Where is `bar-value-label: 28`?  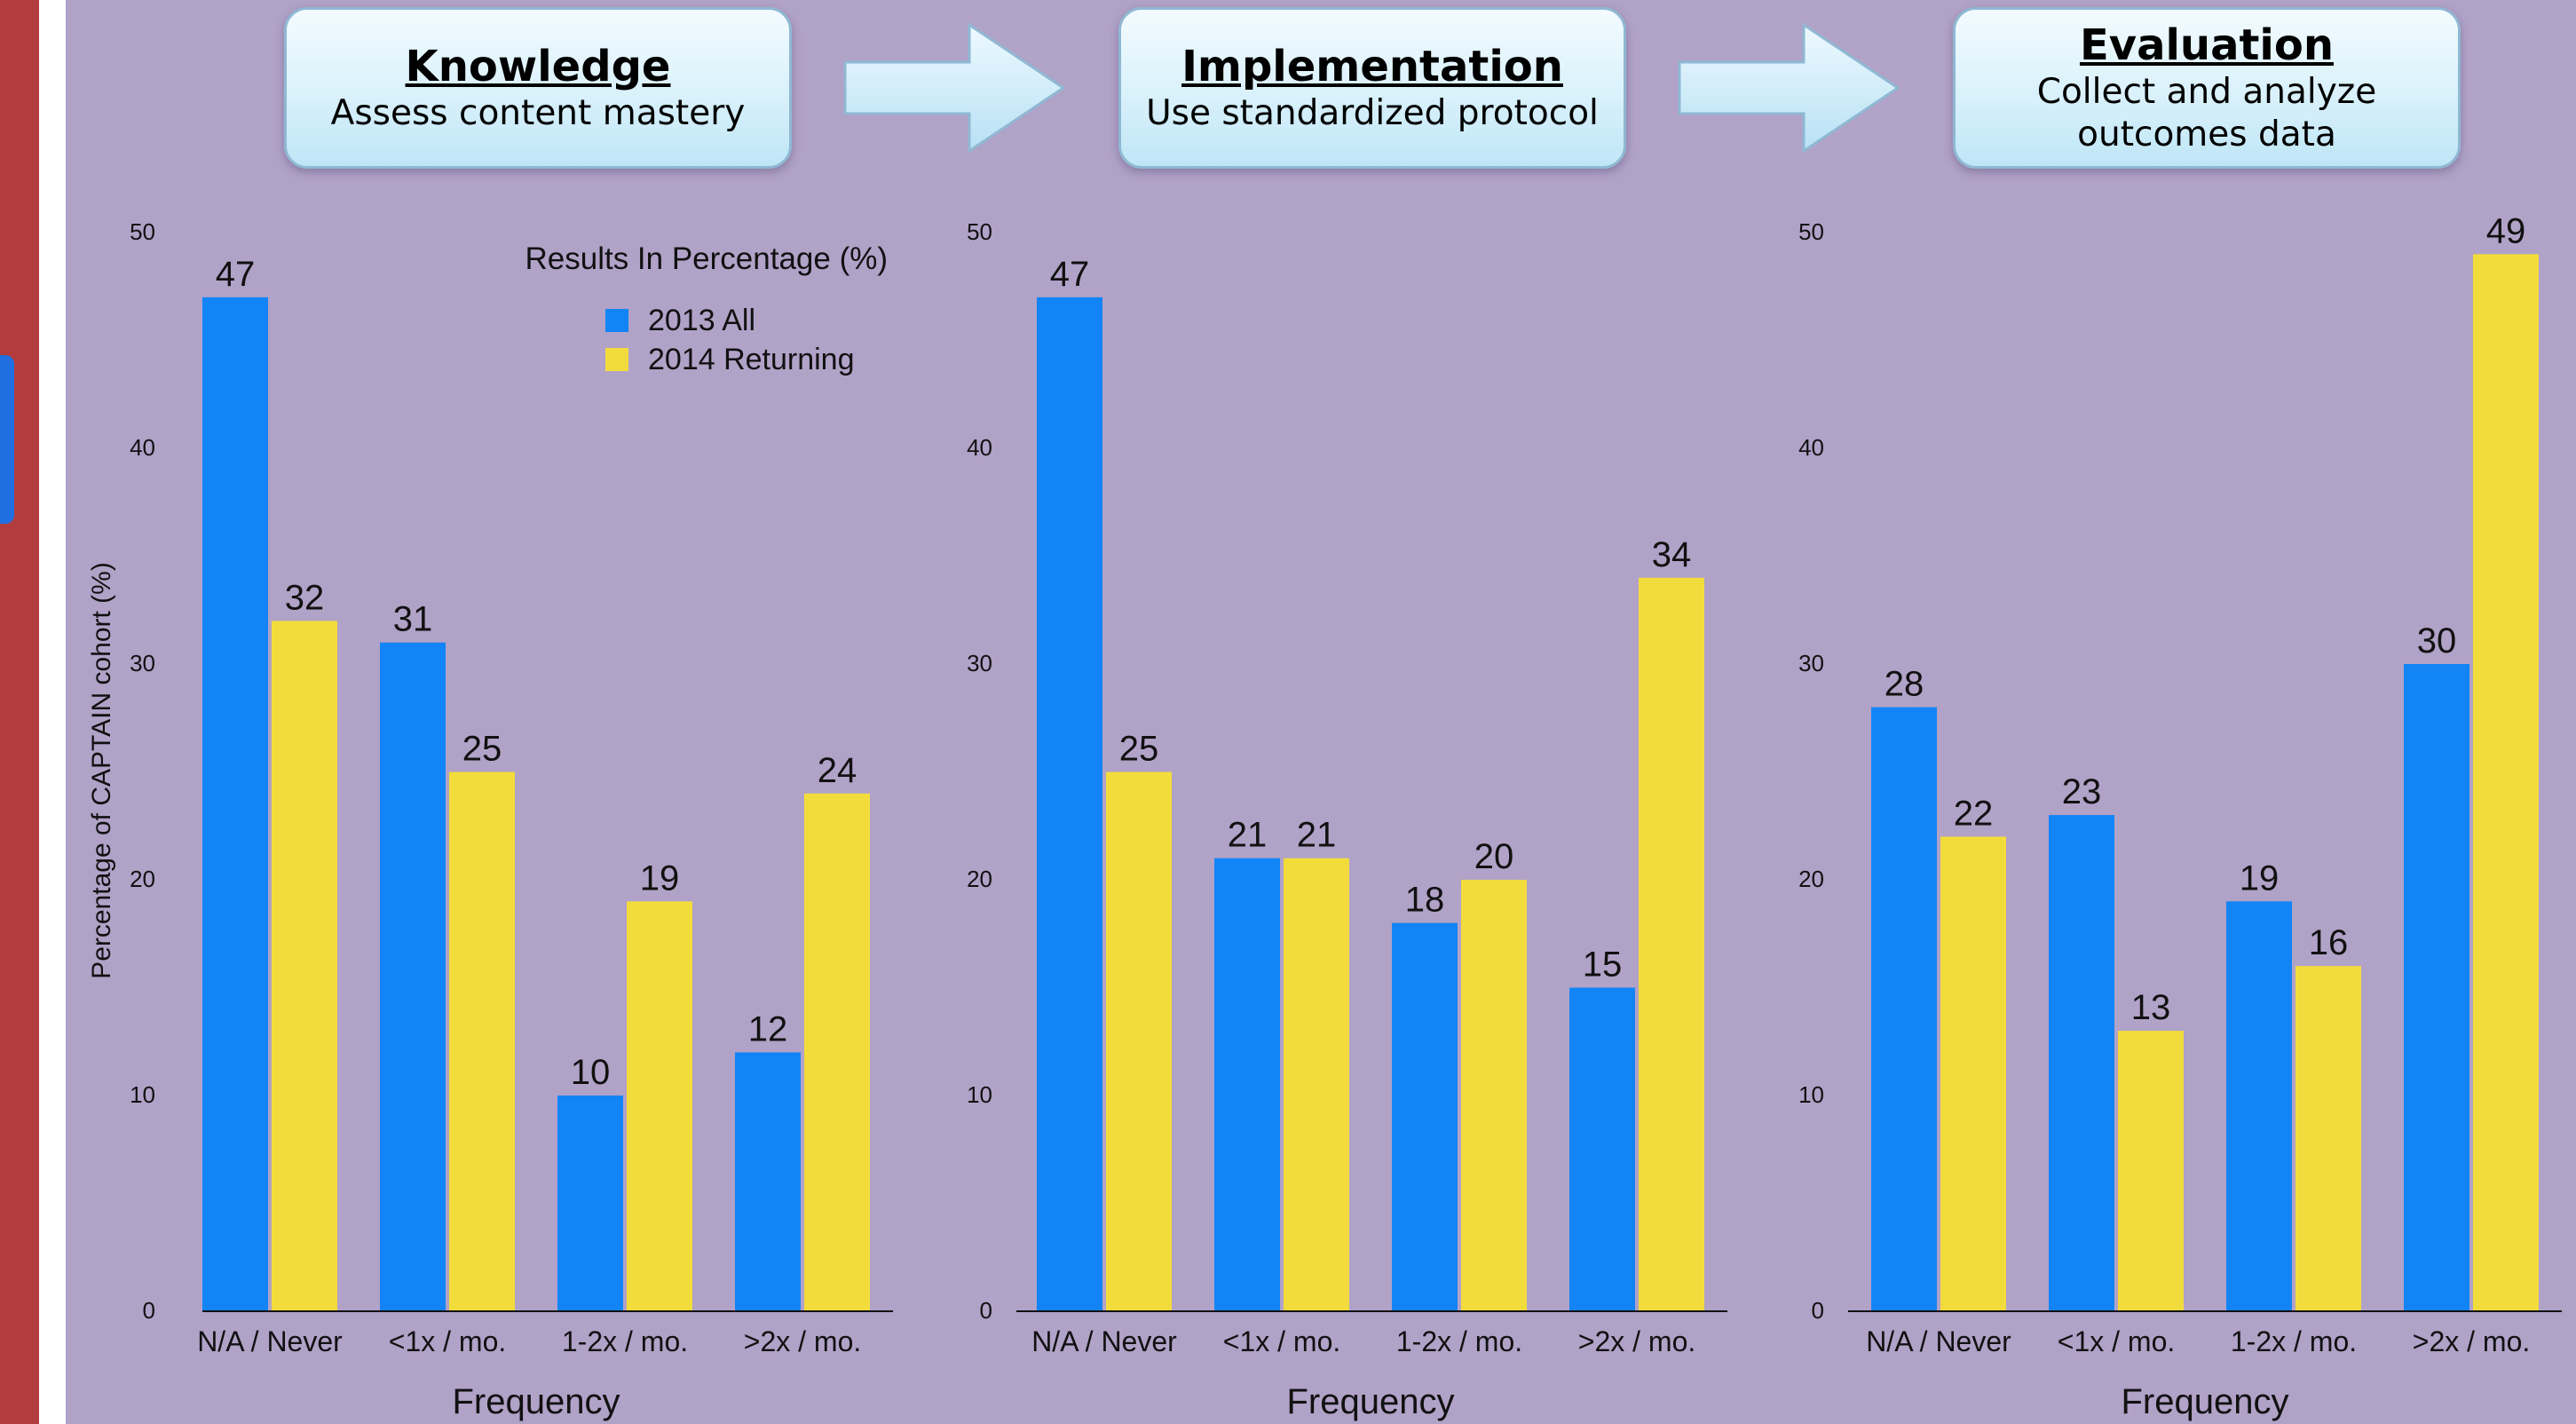
bar-value-label: 28 is located at coordinates (1904, 684).